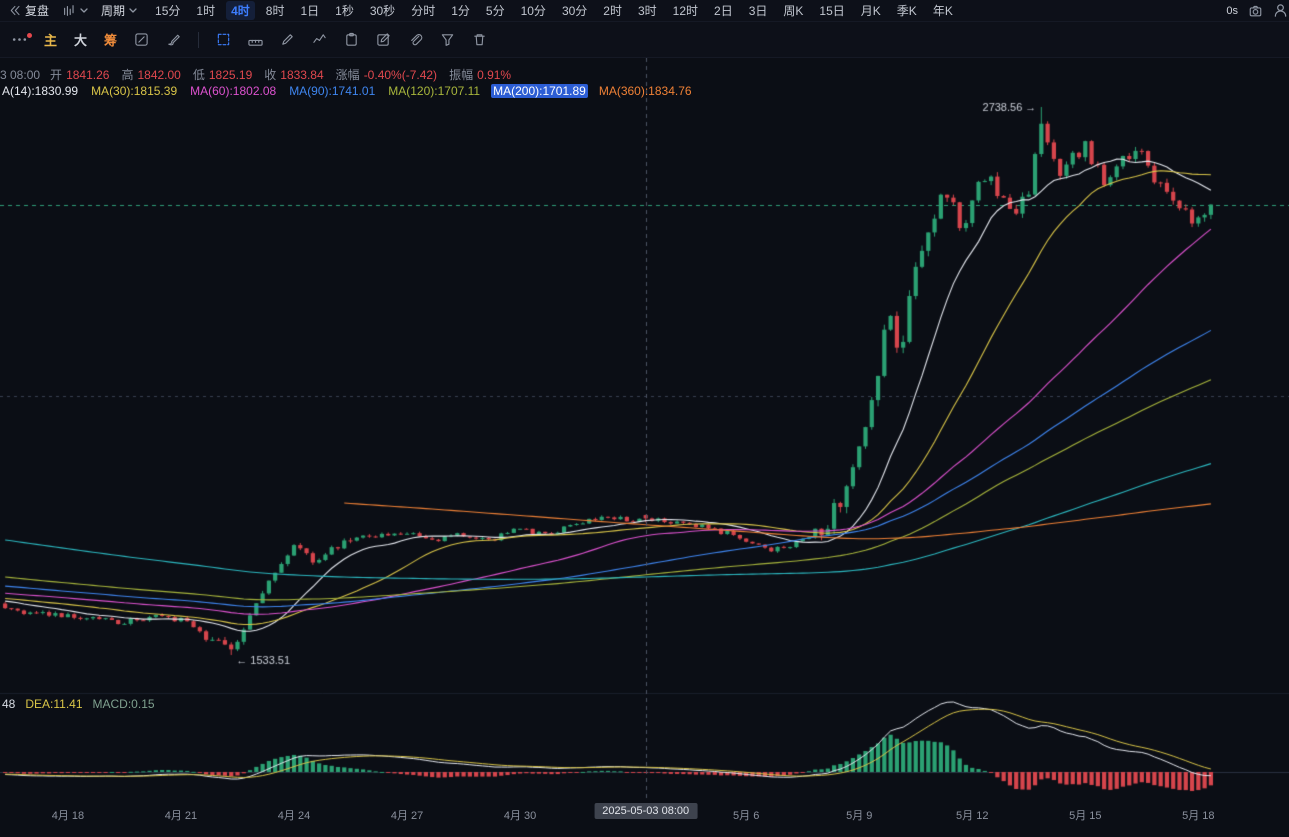 This screenshot has width=1289, height=837. What do you see at coordinates (644, 40) in the screenshot?
I see `drawing-toolbar: 主 大 筹` at bounding box center [644, 40].